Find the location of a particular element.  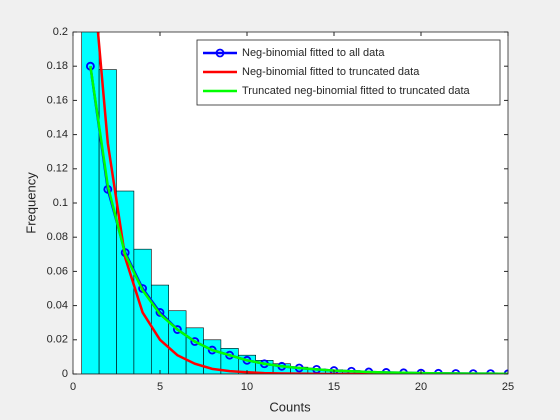

y-tick-label: 0.08 is located at coordinates (57, 237).